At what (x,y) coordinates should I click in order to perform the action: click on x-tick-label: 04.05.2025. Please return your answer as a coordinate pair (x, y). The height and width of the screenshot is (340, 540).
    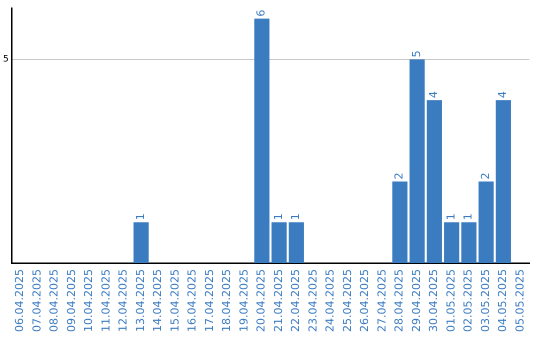
    Looking at the image, I should click on (503, 300).